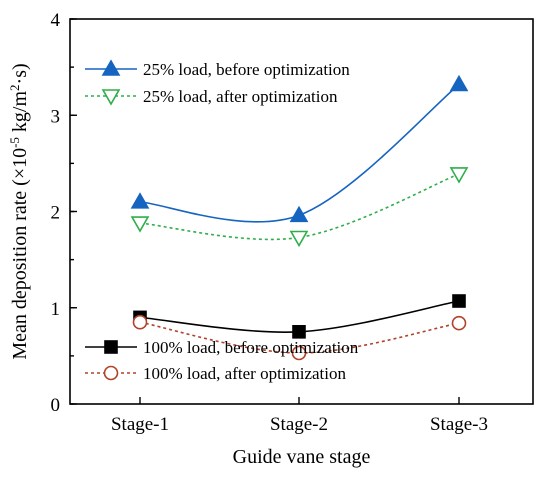 Image resolution: width=550 pixels, height=478 pixels. I want to click on legend-label: 100% load, after optimization, so click(244, 373).